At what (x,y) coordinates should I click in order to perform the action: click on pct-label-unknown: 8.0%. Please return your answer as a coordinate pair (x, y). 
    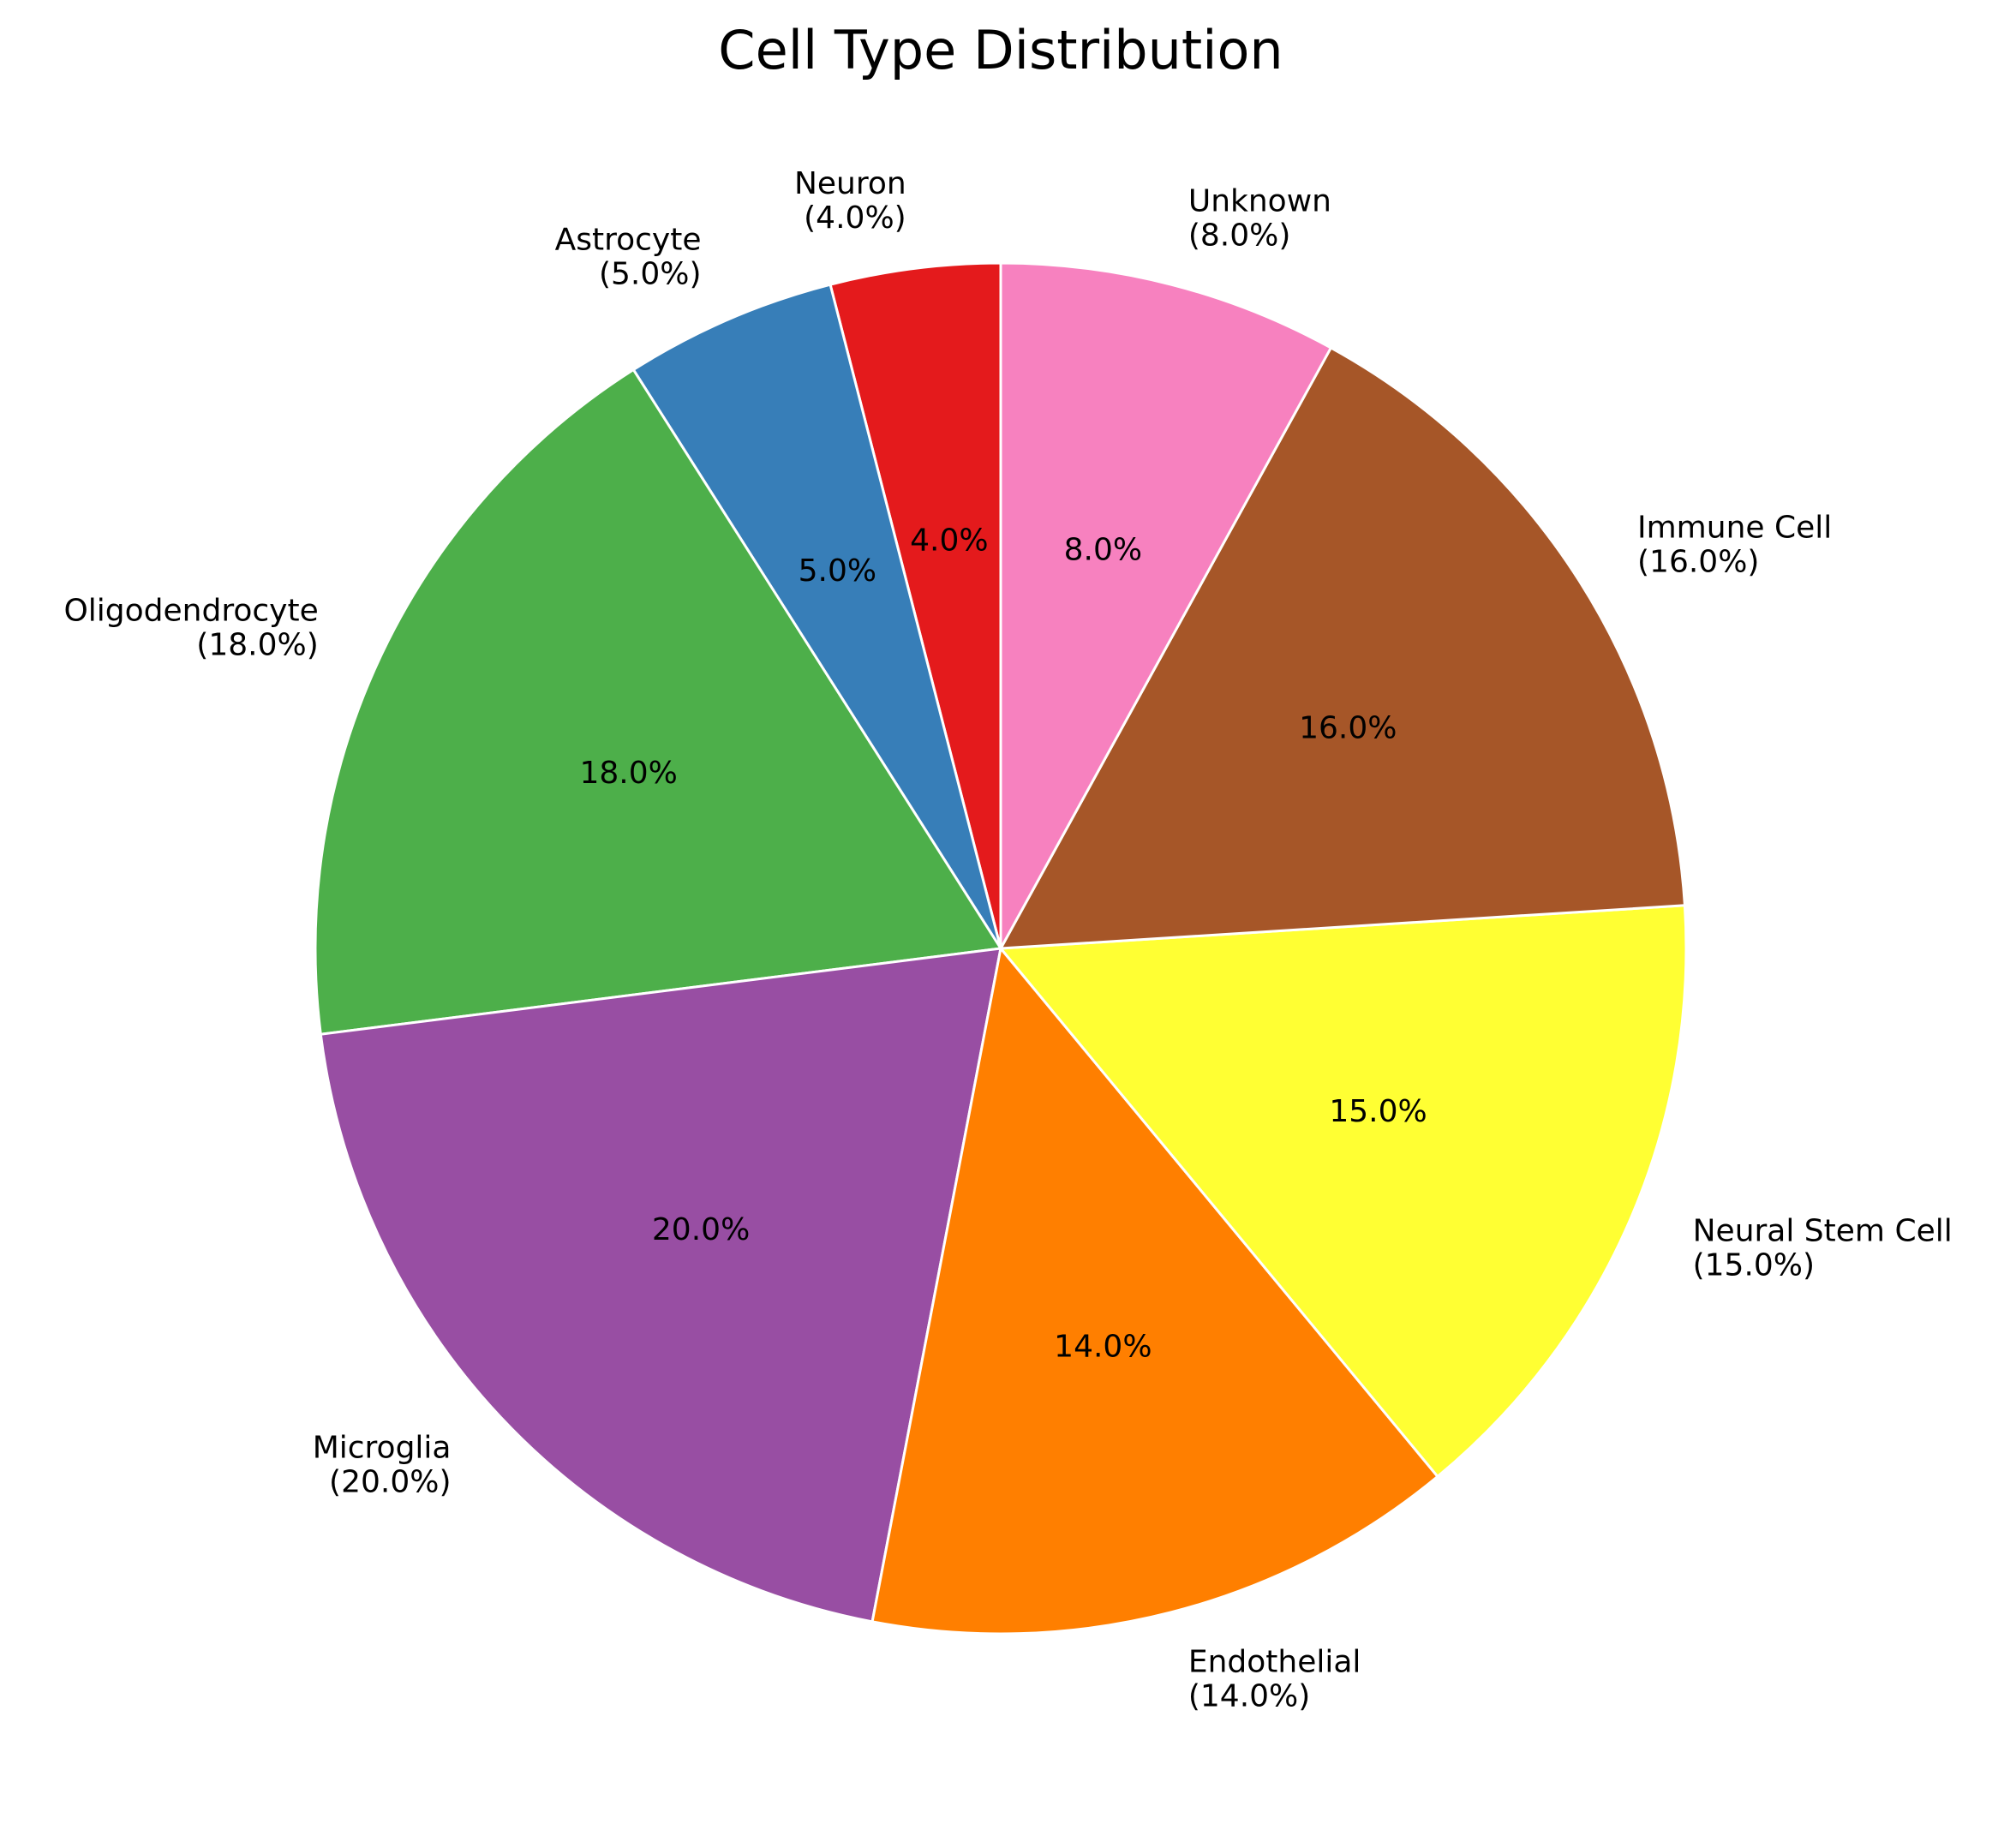
    Looking at the image, I should click on (1103, 550).